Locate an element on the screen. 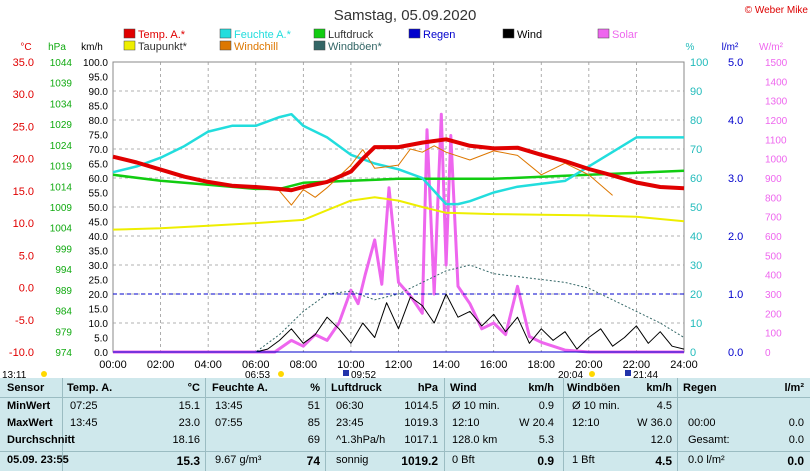 The image size is (810, 471). tick-x: 18:00 is located at coordinates (541, 365).